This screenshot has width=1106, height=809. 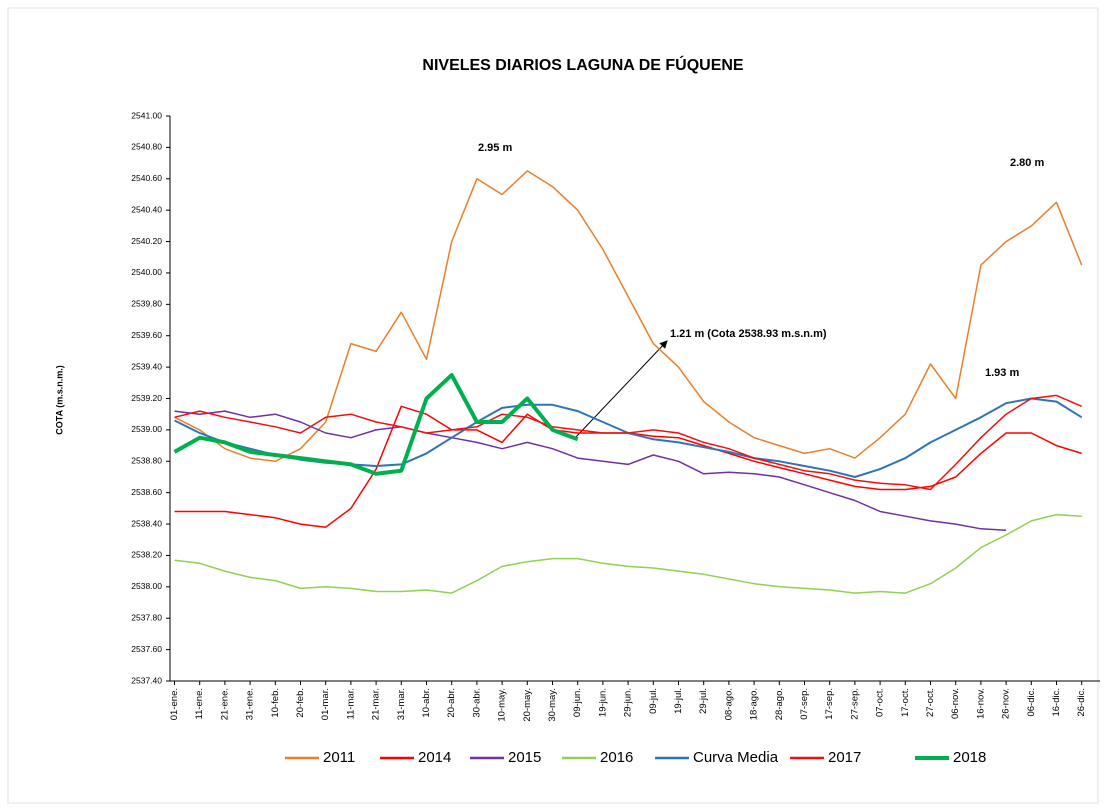 What do you see at coordinates (146, 147) in the screenshot?
I see `y-tick-label: 2540.80` at bounding box center [146, 147].